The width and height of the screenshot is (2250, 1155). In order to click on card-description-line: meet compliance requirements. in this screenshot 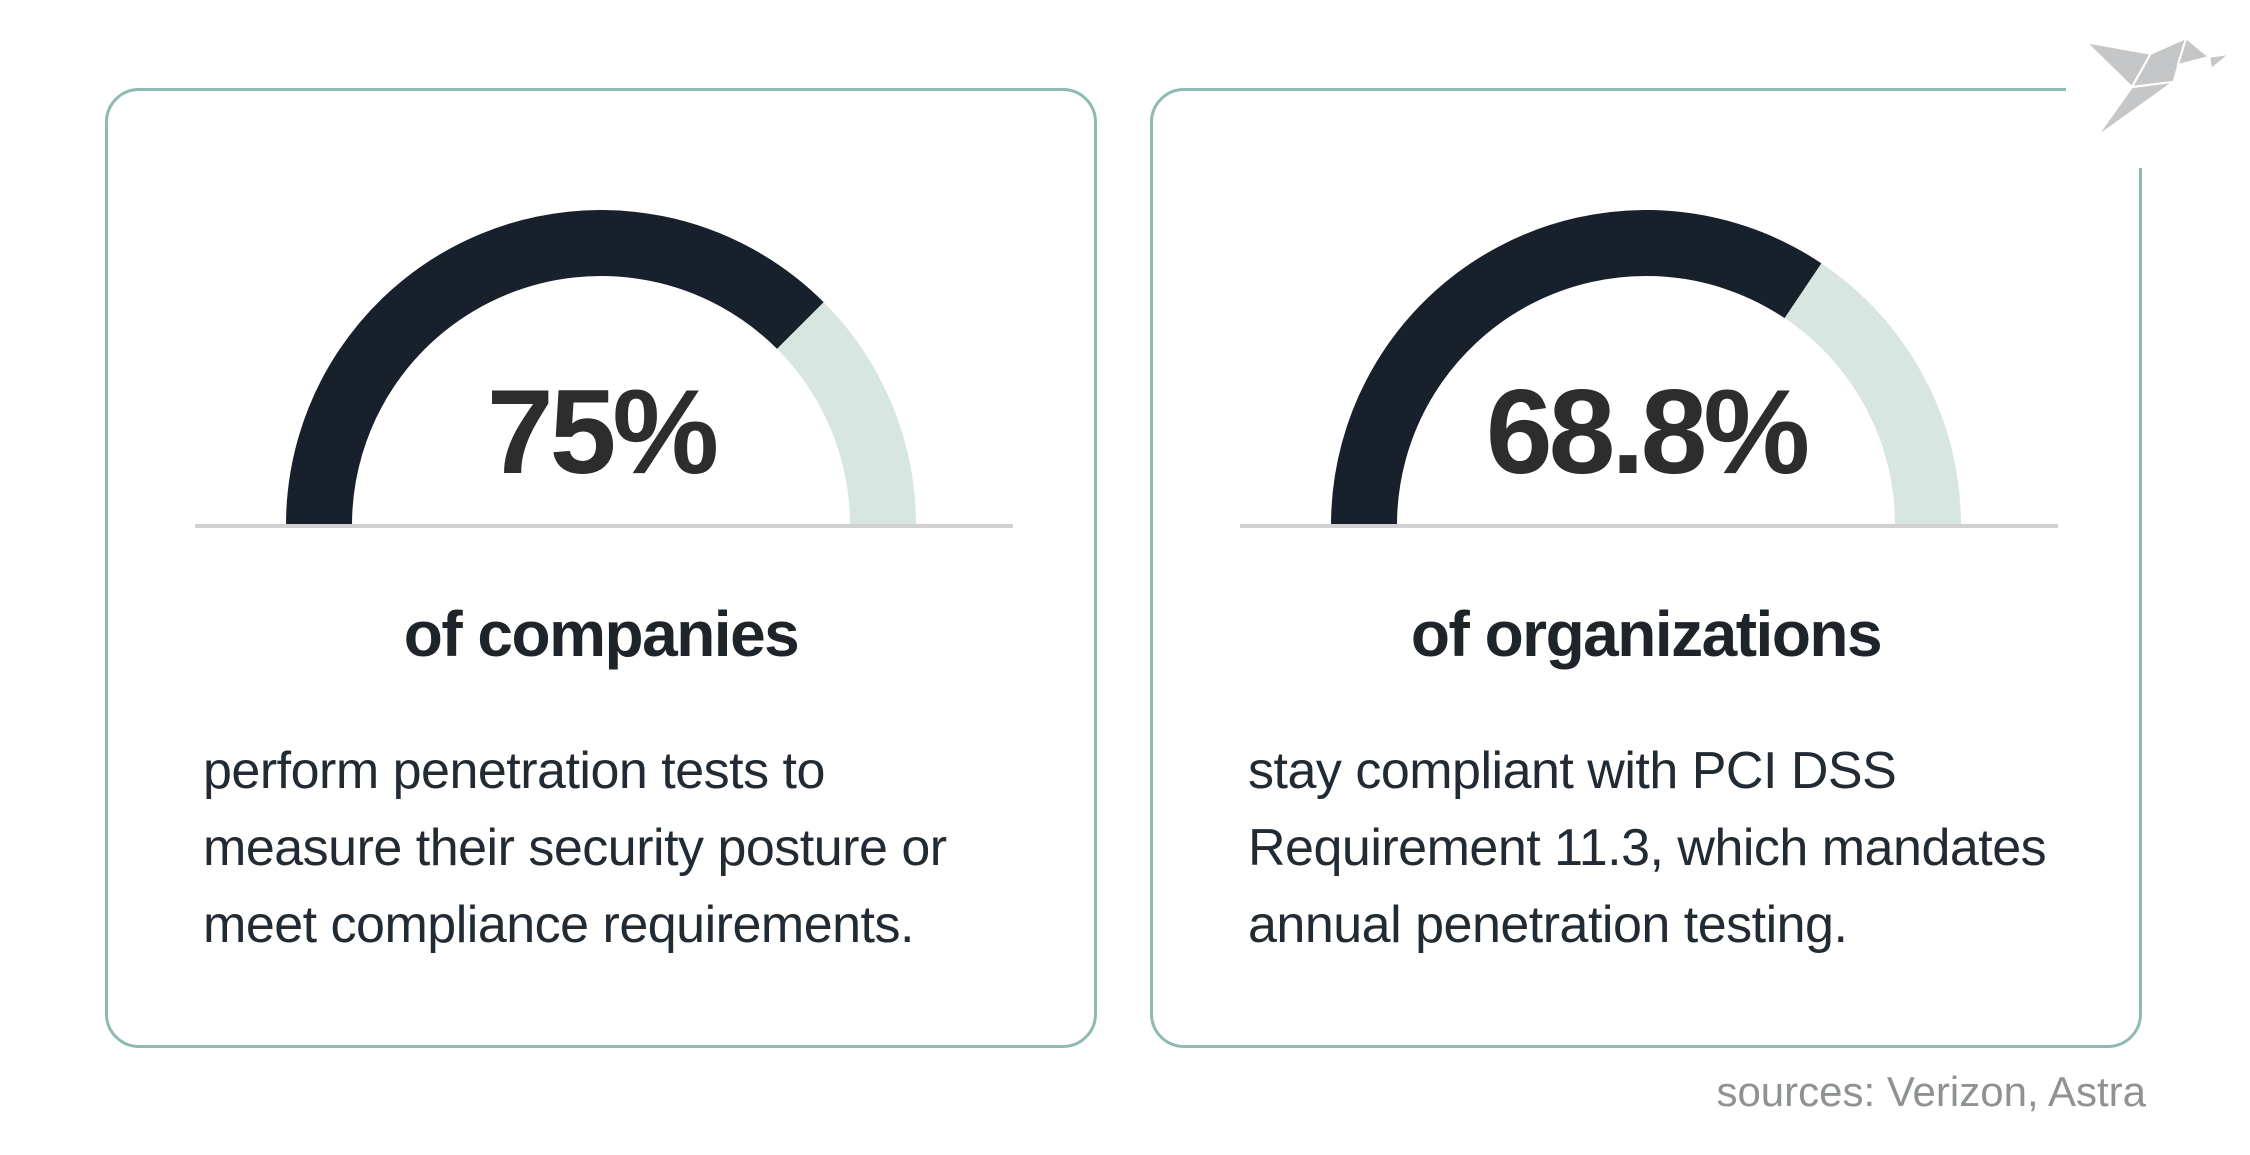, I will do `click(558, 925)`.